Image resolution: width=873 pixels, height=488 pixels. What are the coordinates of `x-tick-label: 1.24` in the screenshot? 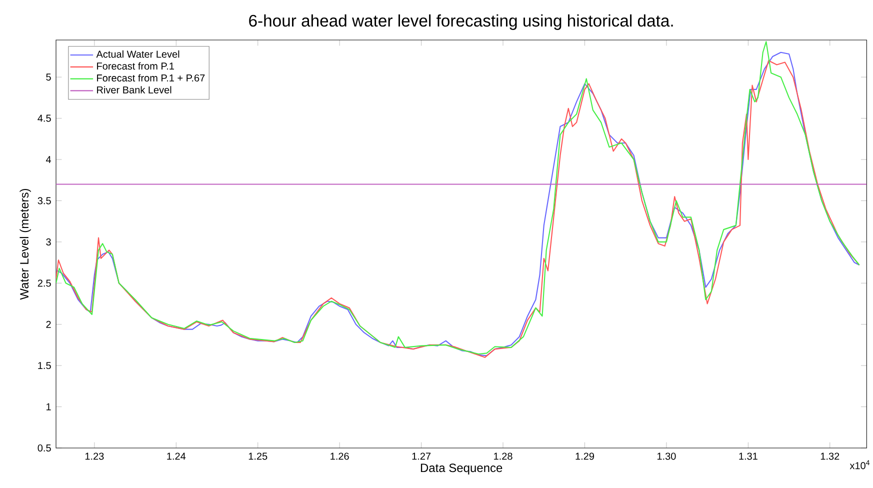 It's located at (176, 456).